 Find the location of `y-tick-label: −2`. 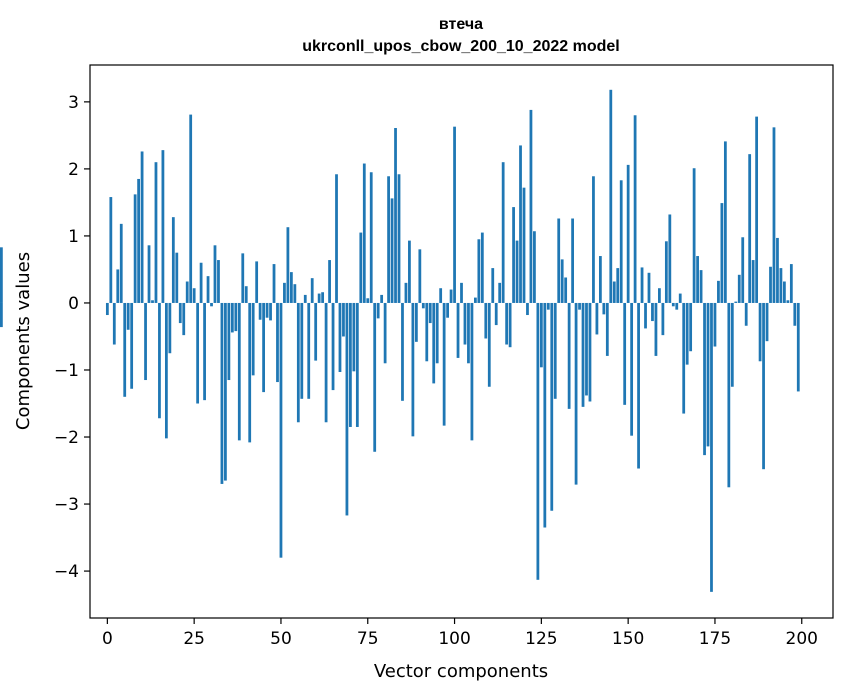

y-tick-label: −2 is located at coordinates (66, 438).